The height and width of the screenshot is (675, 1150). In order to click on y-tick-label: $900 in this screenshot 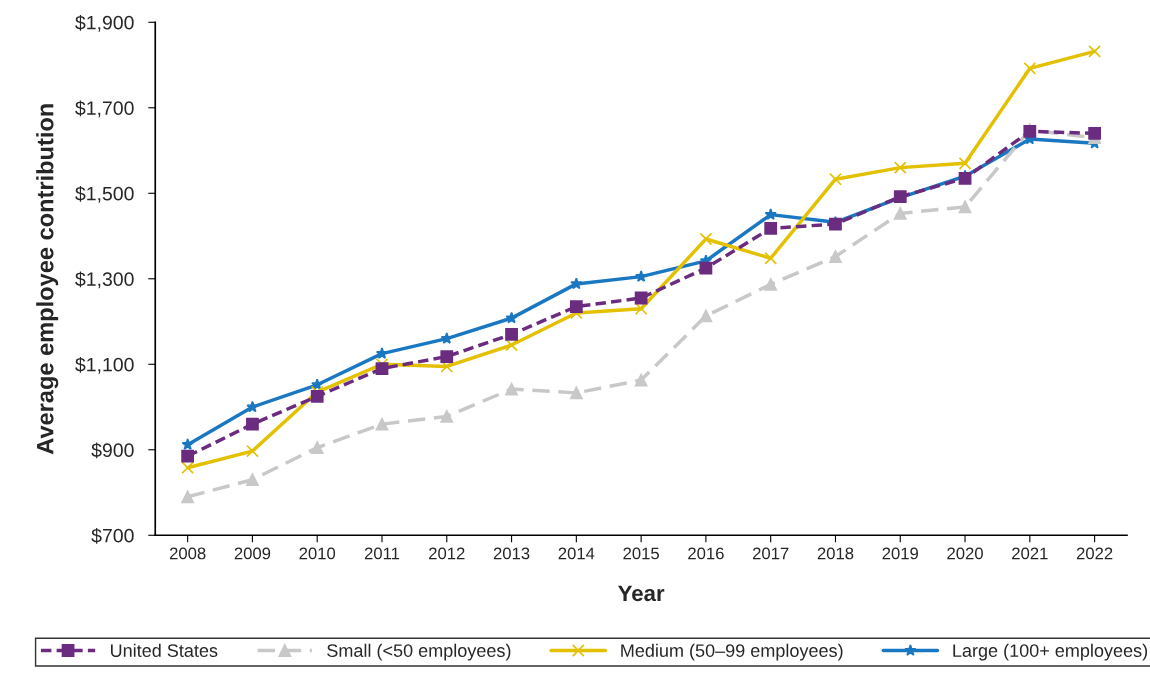, I will do `click(112, 450)`.